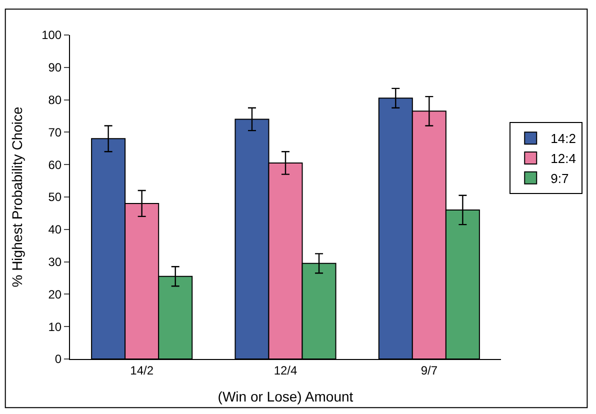  I want to click on y-tick-label: 0, so click(58, 359).